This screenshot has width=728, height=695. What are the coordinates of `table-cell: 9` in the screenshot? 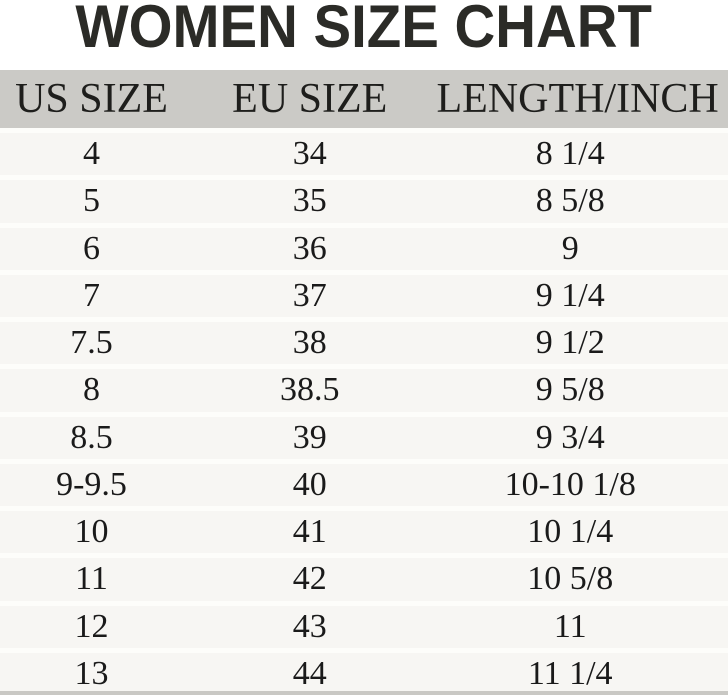 It's located at (570, 248).